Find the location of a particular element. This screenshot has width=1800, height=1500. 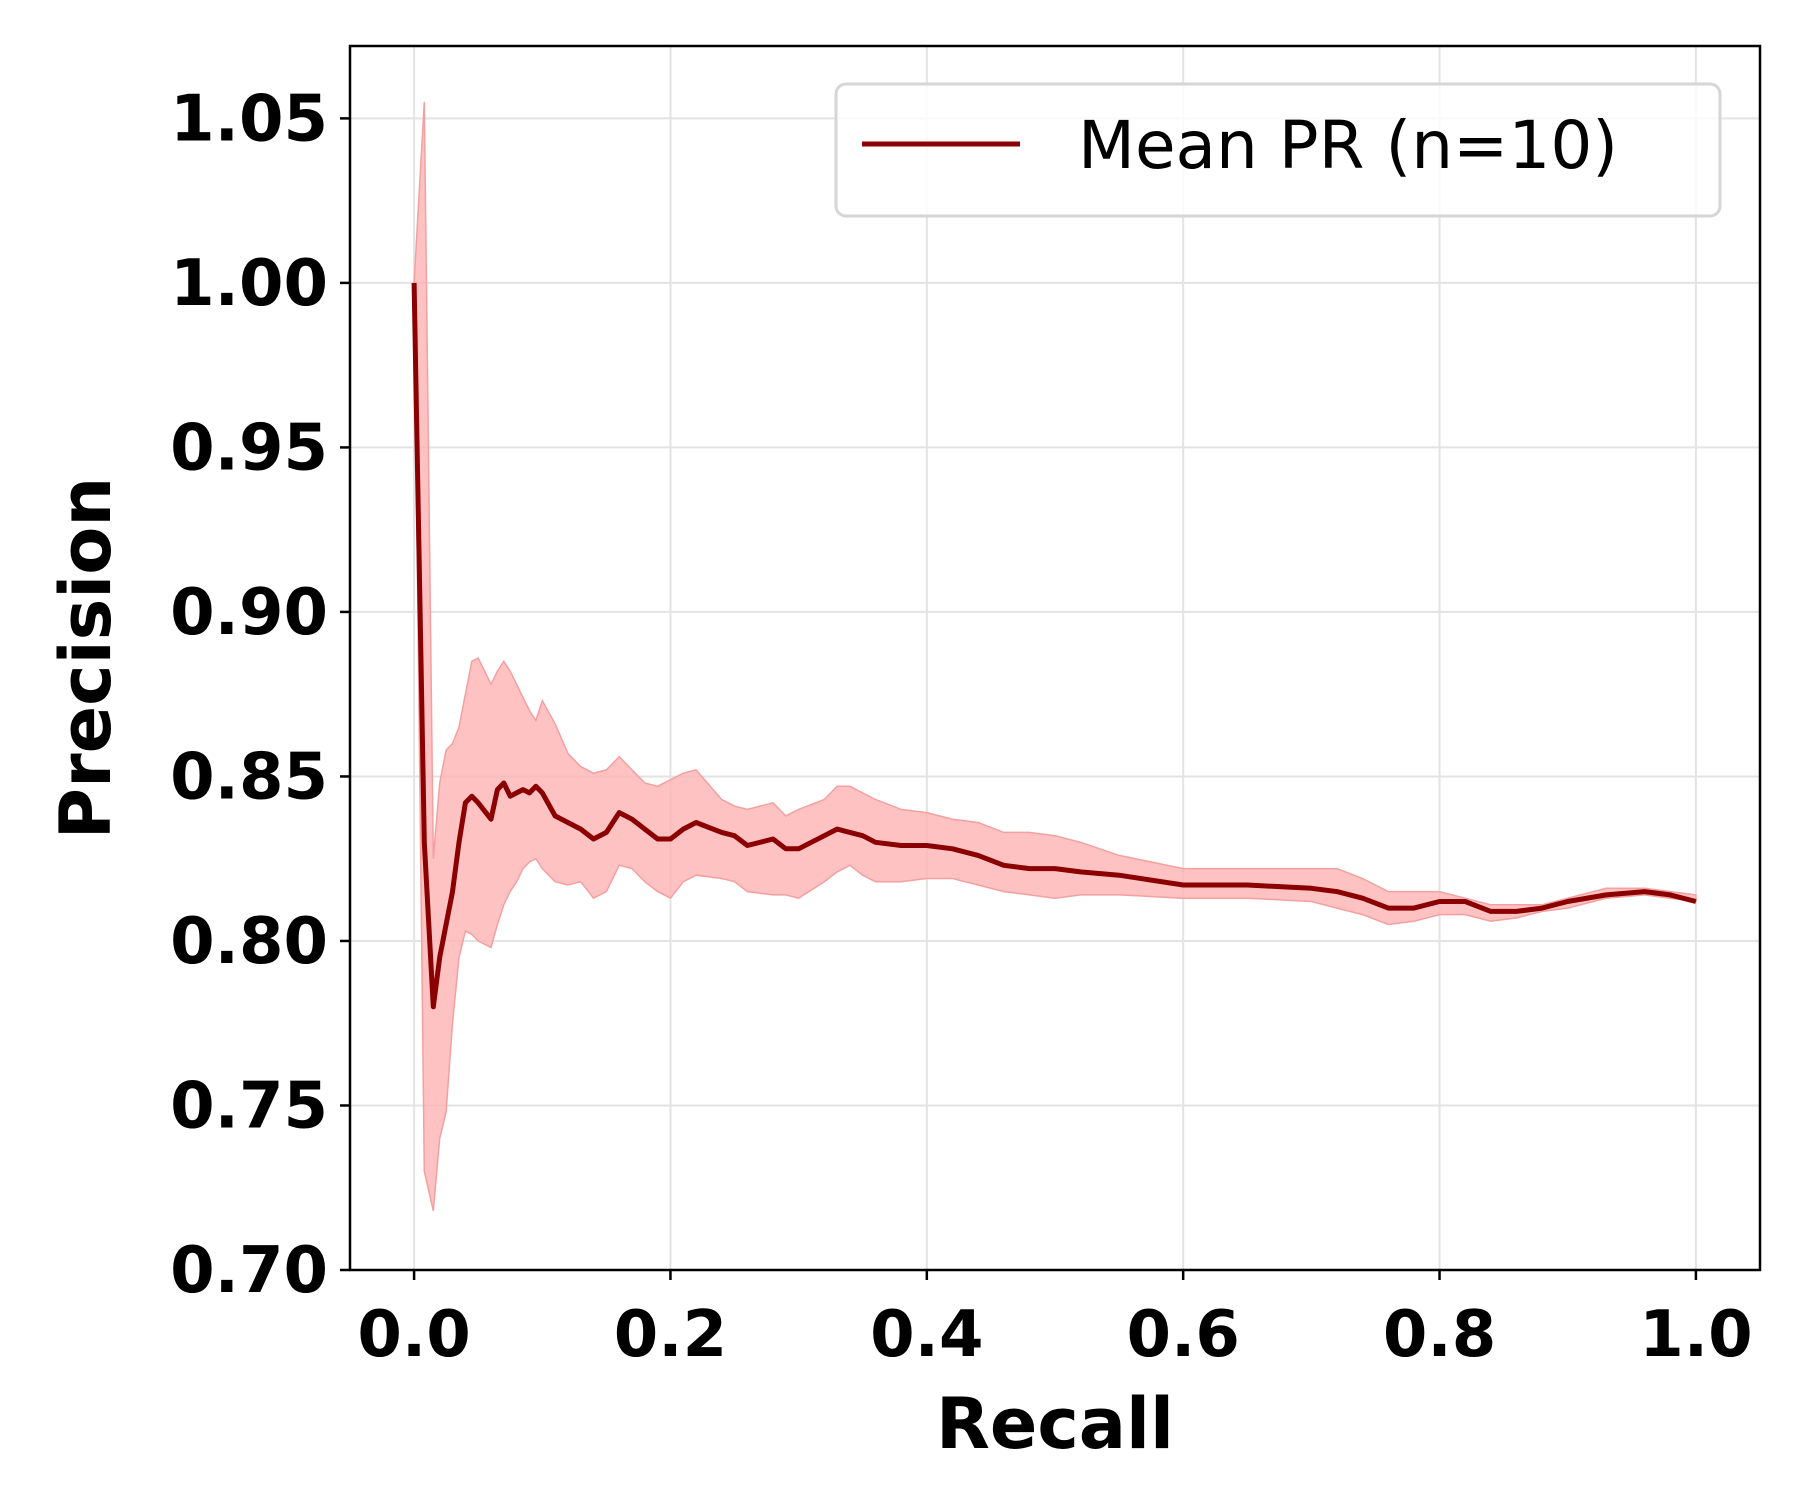

x-tick-label: 0.2 is located at coordinates (670, 1335).